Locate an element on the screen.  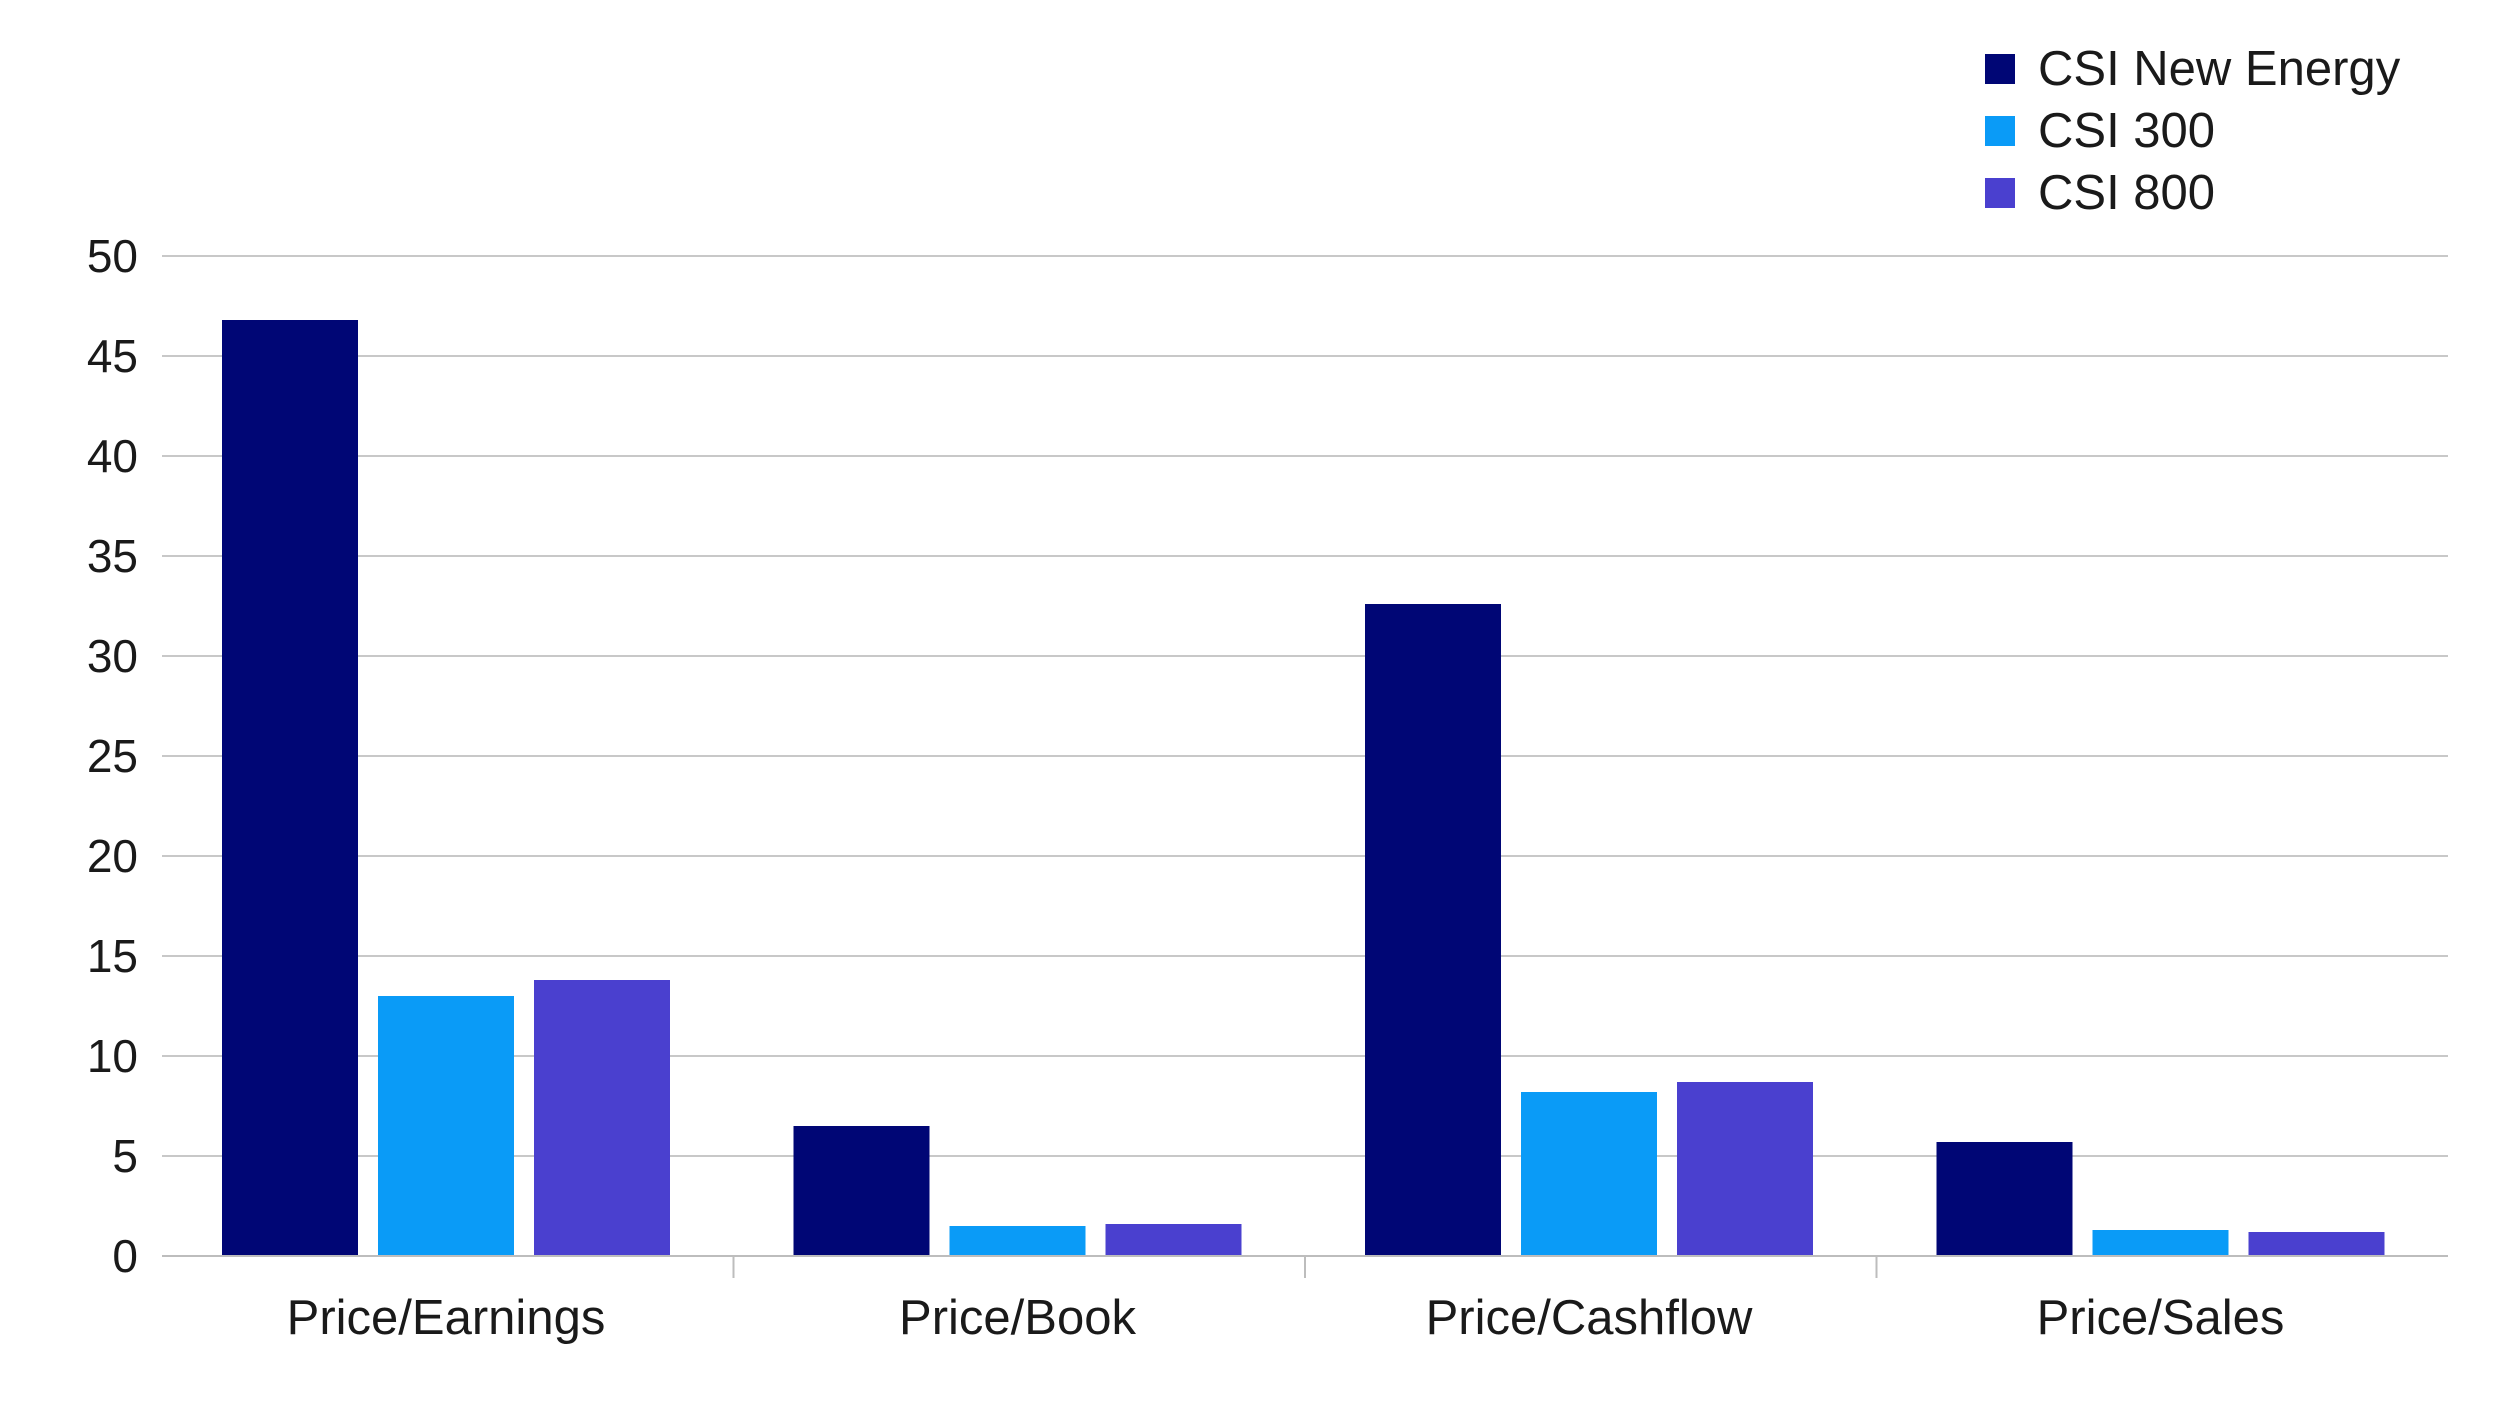
legend-item-csi-new-energy: CSI New Energy is located at coordinates (2192, 69).